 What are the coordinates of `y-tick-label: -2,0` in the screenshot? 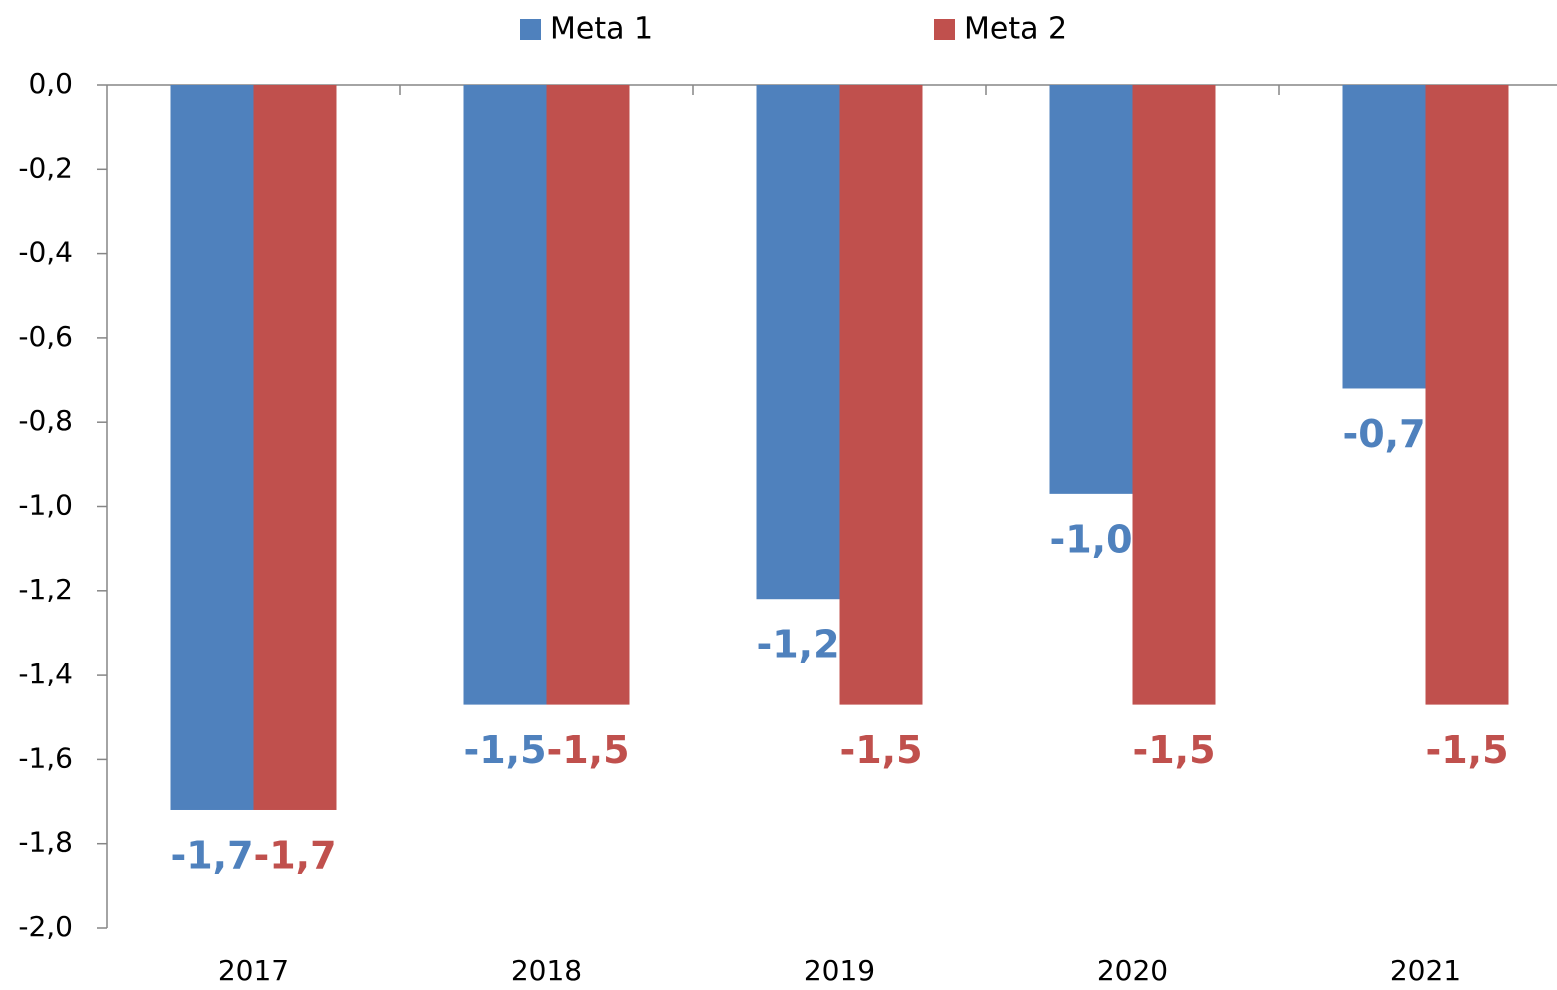 It's located at (45, 926).